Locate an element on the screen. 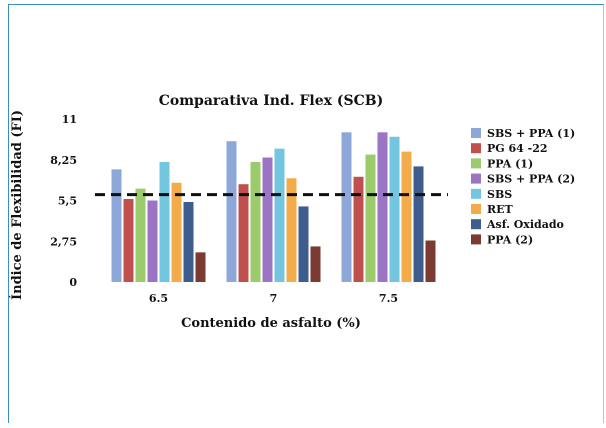  x-axis-ticks: 6.5 7 7.5 is located at coordinates (273, 298).